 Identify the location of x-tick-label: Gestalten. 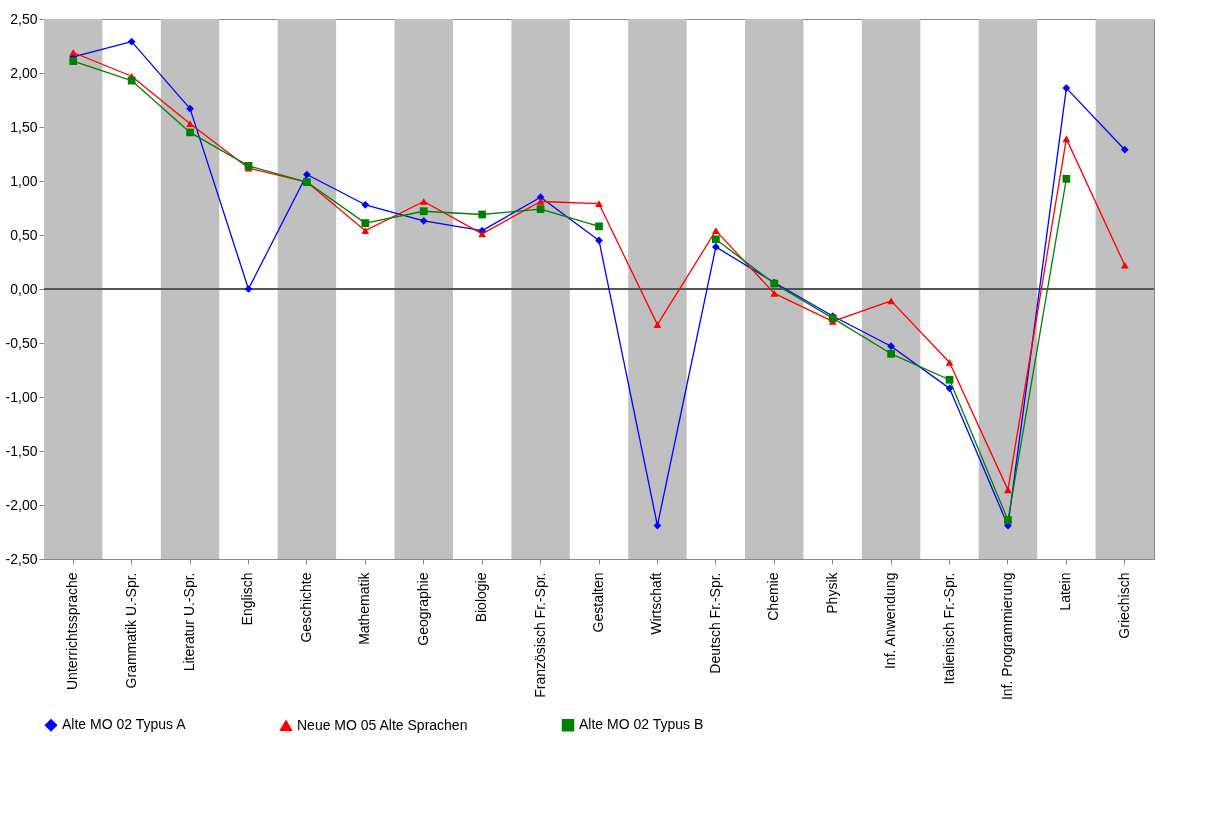
(598, 602).